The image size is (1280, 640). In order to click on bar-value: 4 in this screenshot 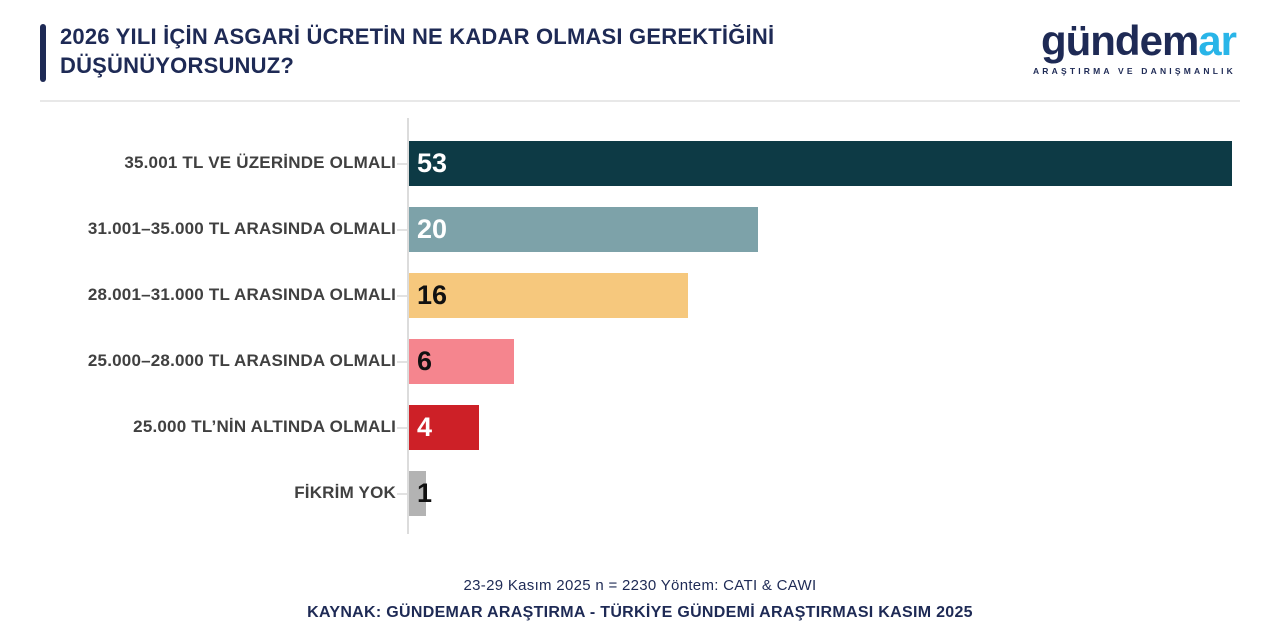, I will do `click(425, 426)`.